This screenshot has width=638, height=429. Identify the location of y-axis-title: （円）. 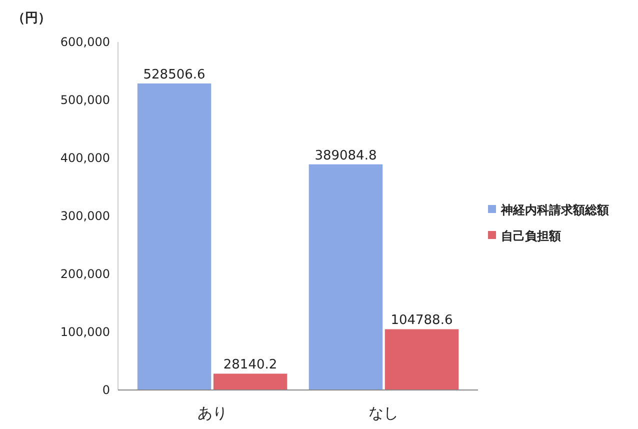
(31, 18).